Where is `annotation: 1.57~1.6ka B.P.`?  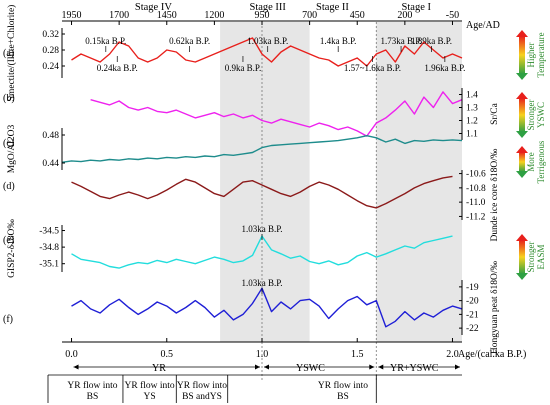 annotation: 1.57~1.6ka B.P. is located at coordinates (372, 68).